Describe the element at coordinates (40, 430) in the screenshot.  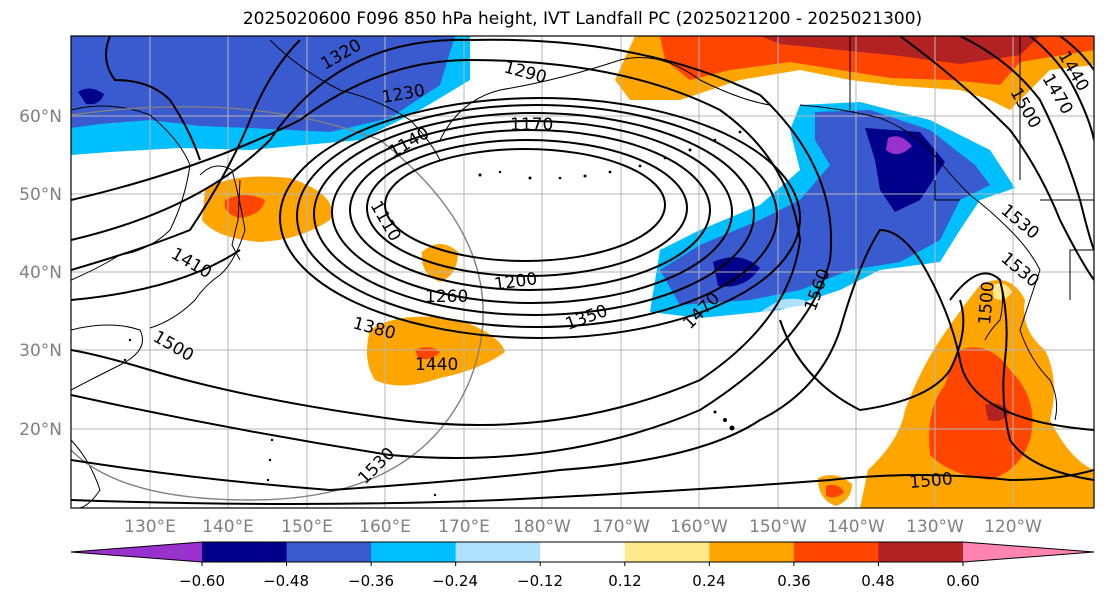
I see `lat-label: 20°N` at that location.